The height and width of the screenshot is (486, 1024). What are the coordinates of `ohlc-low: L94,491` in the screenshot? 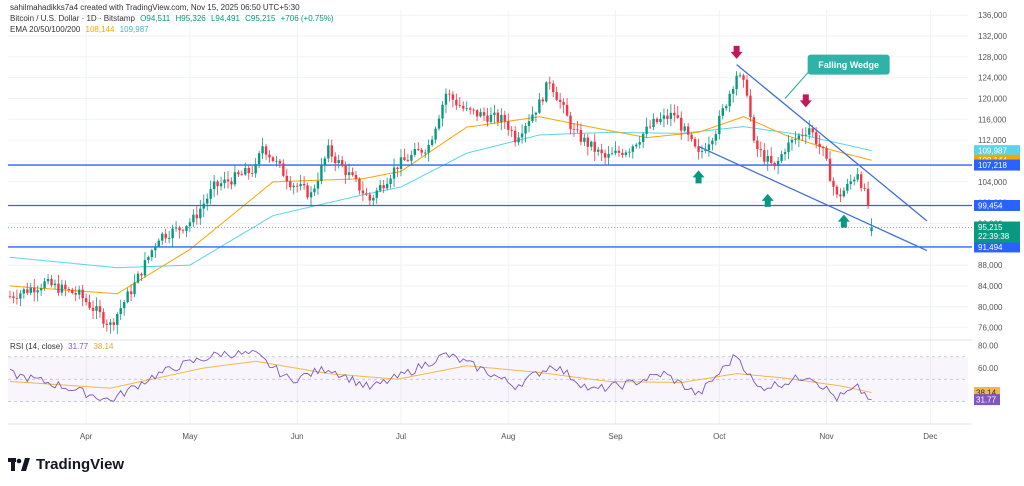 It's located at (225, 18).